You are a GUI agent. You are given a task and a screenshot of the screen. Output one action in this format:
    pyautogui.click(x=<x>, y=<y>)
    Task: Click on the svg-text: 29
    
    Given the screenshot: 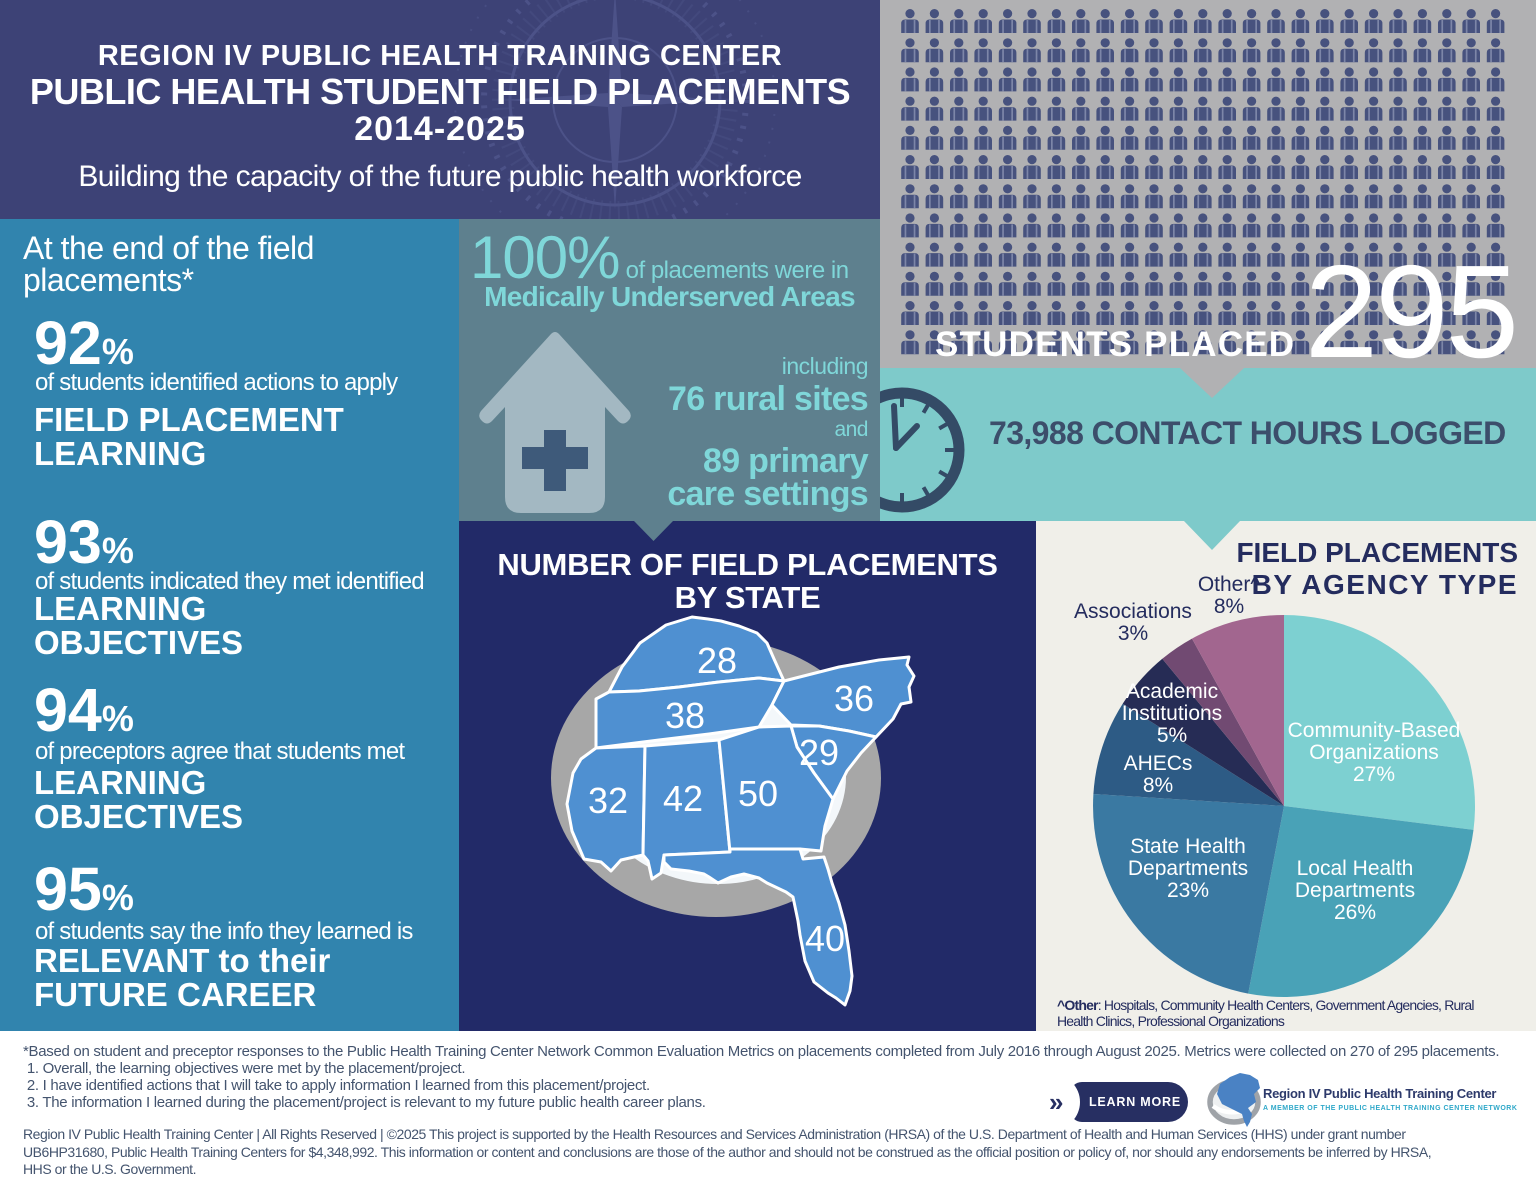 What is the action you would take?
    pyautogui.click(x=819, y=752)
    